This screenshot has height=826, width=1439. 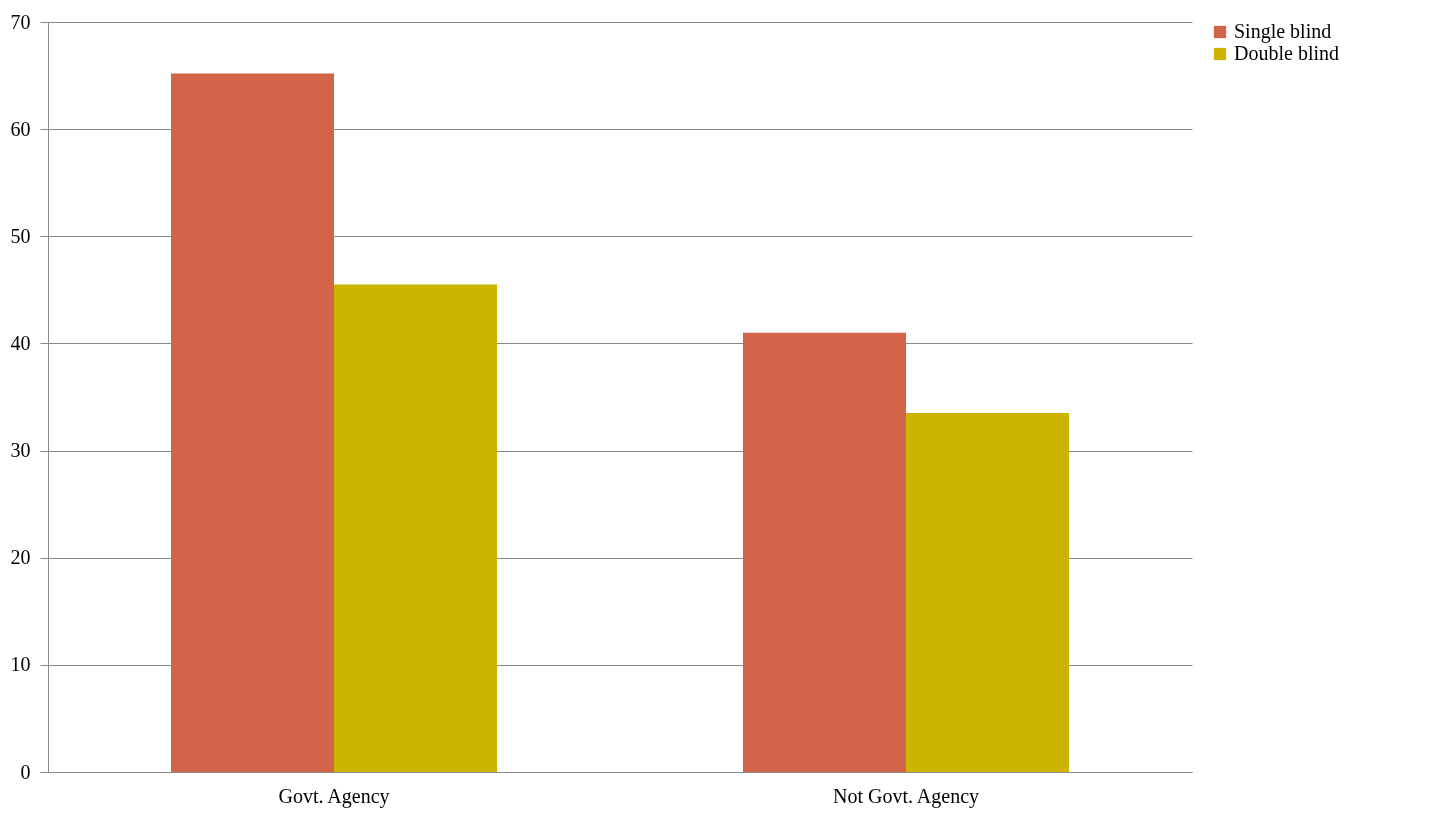 I want to click on x-tick-label: Not Govt. Agency, so click(x=906, y=796).